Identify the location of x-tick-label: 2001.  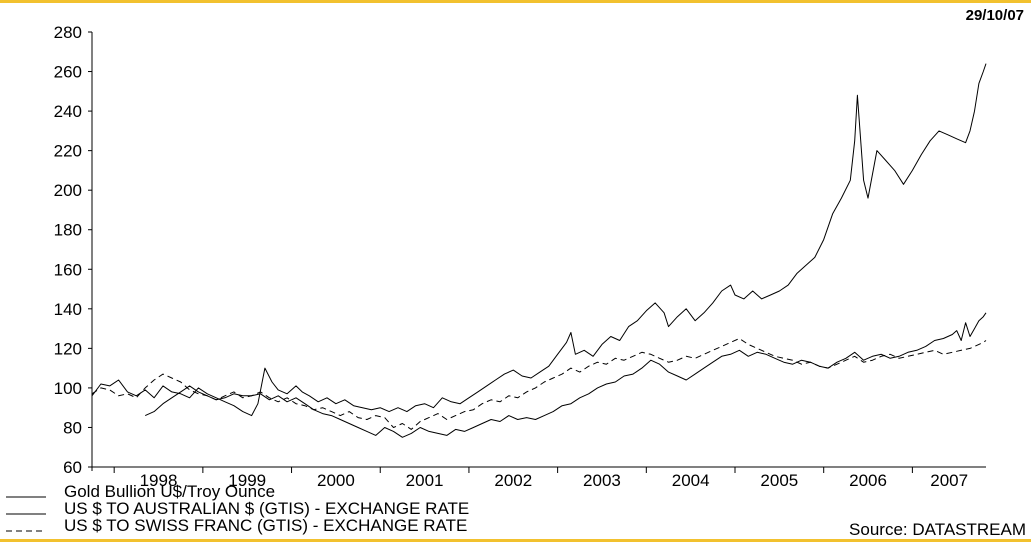
(425, 480).